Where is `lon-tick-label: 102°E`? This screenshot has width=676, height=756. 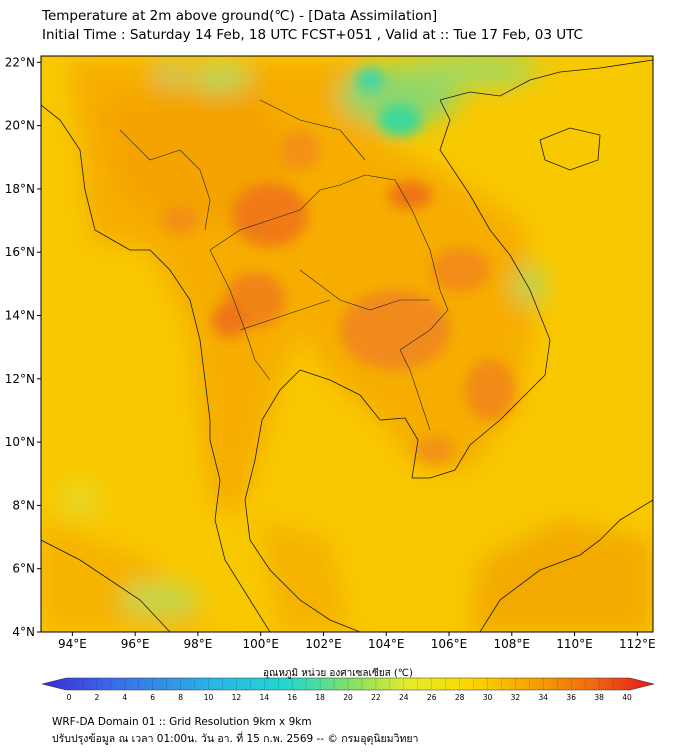
lon-tick-label: 102°E is located at coordinates (323, 644).